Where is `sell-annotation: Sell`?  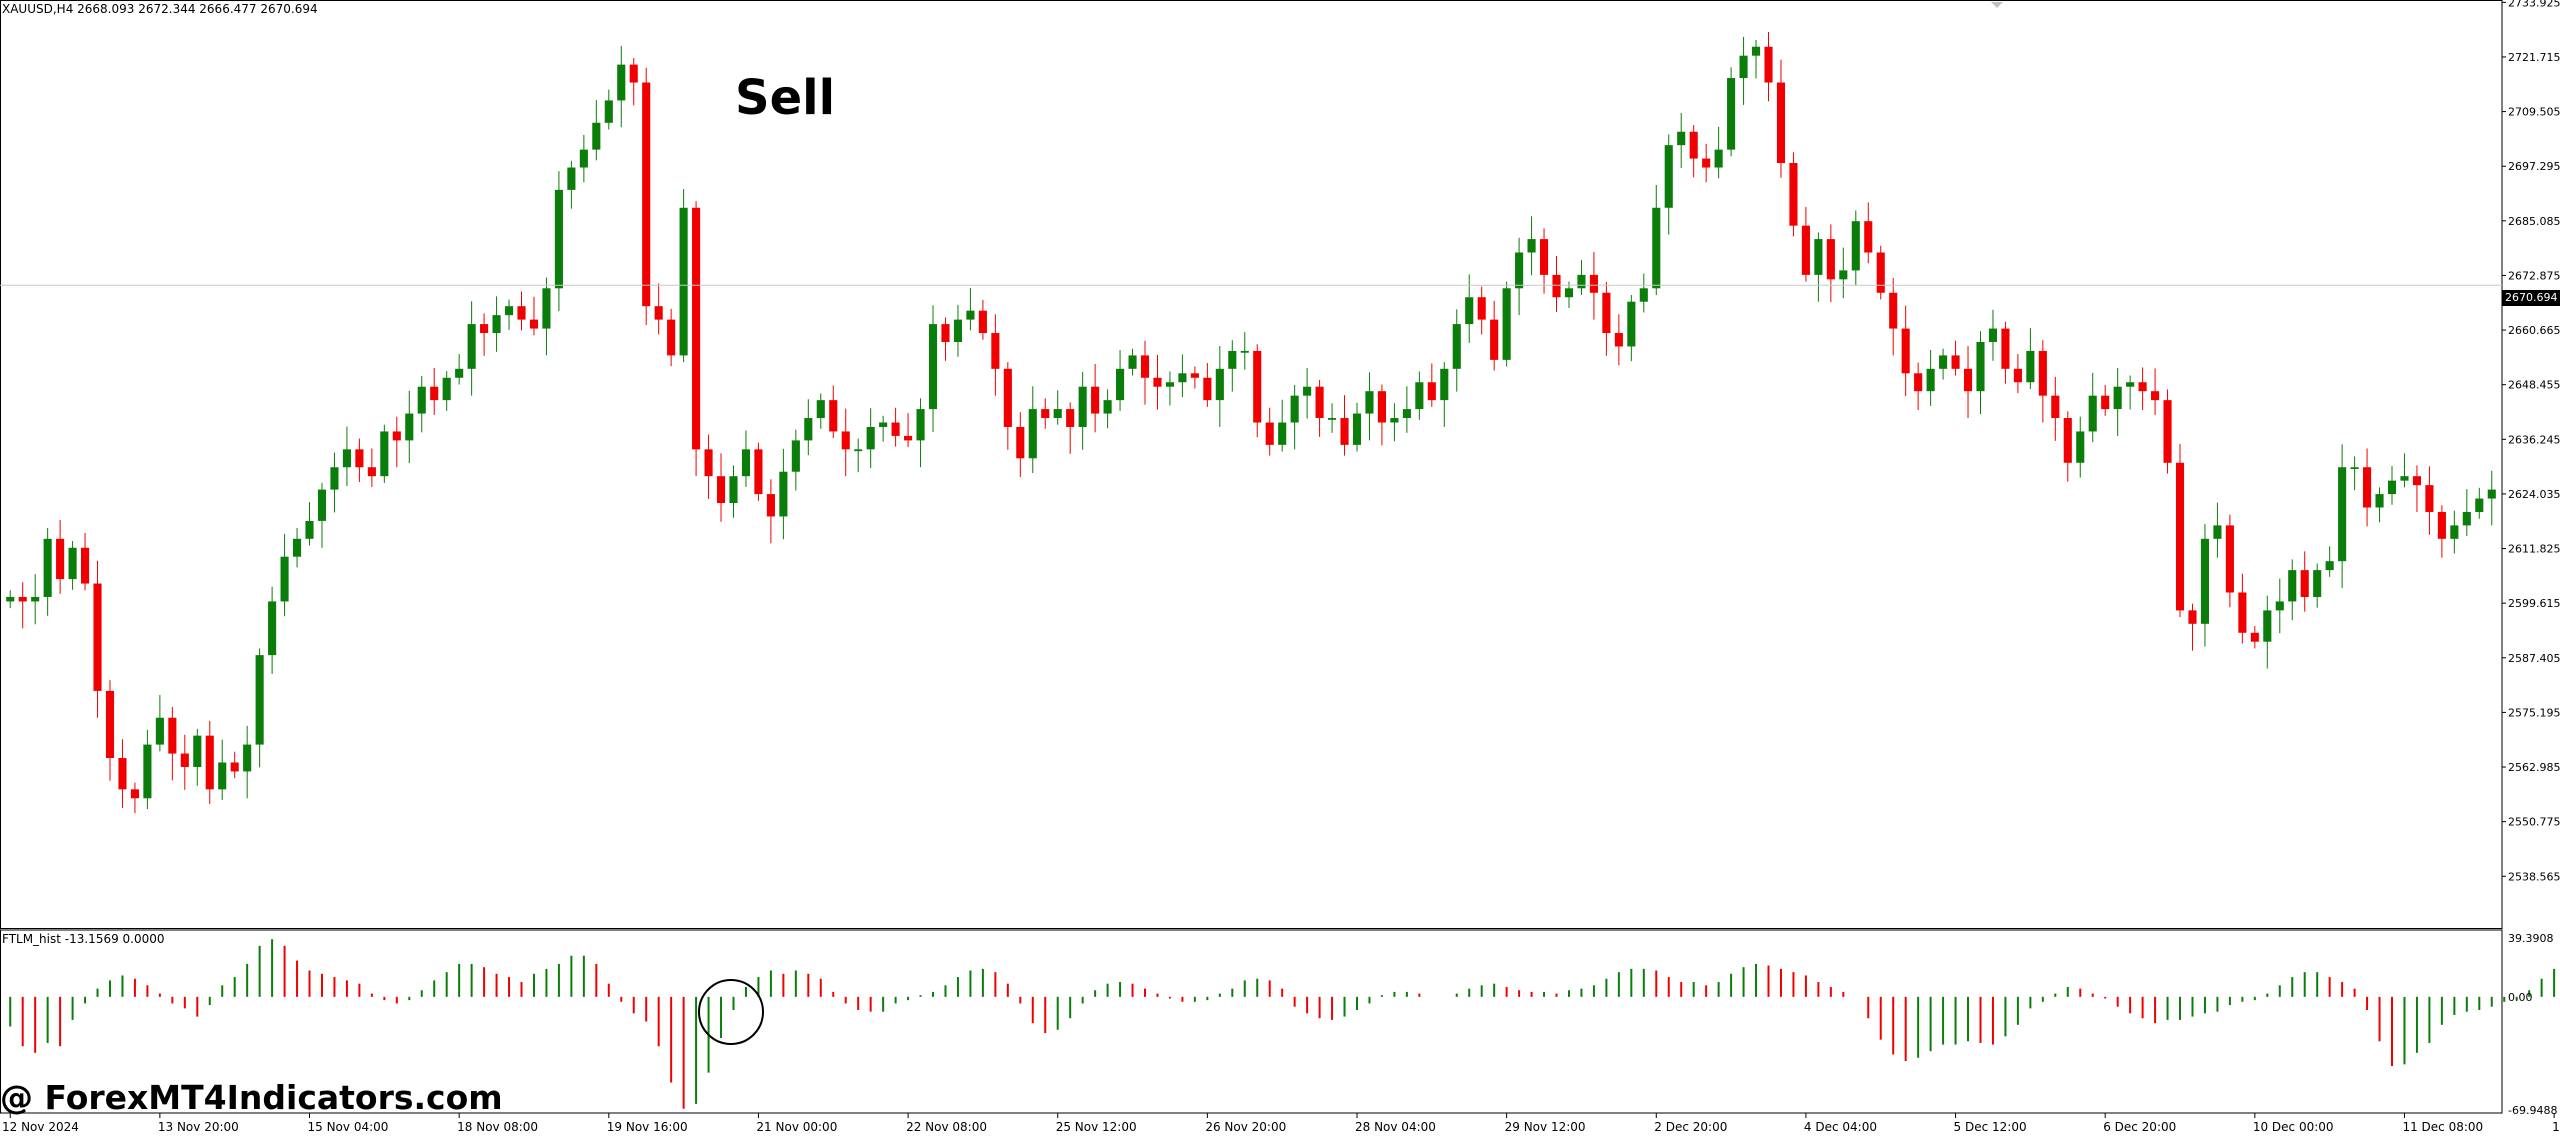 sell-annotation: Sell is located at coordinates (785, 98).